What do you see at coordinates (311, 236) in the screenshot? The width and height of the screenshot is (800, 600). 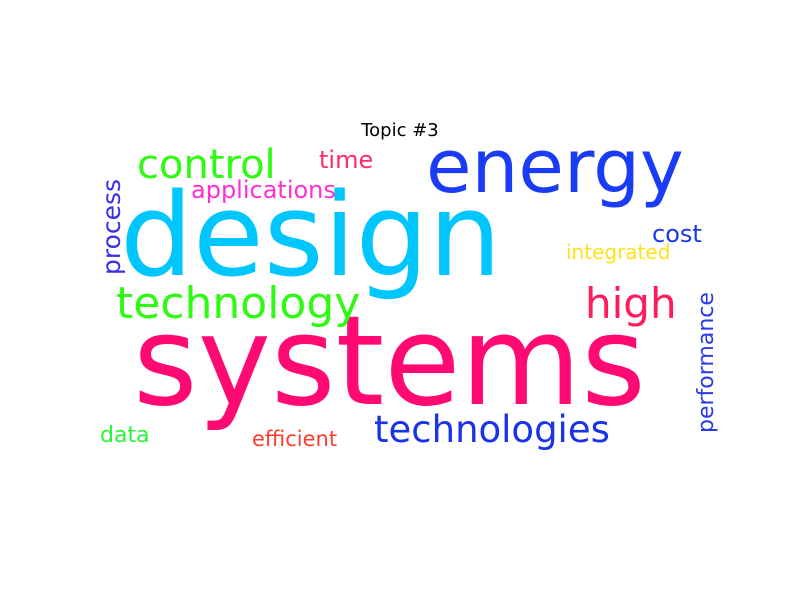 I see `word-design: design` at bounding box center [311, 236].